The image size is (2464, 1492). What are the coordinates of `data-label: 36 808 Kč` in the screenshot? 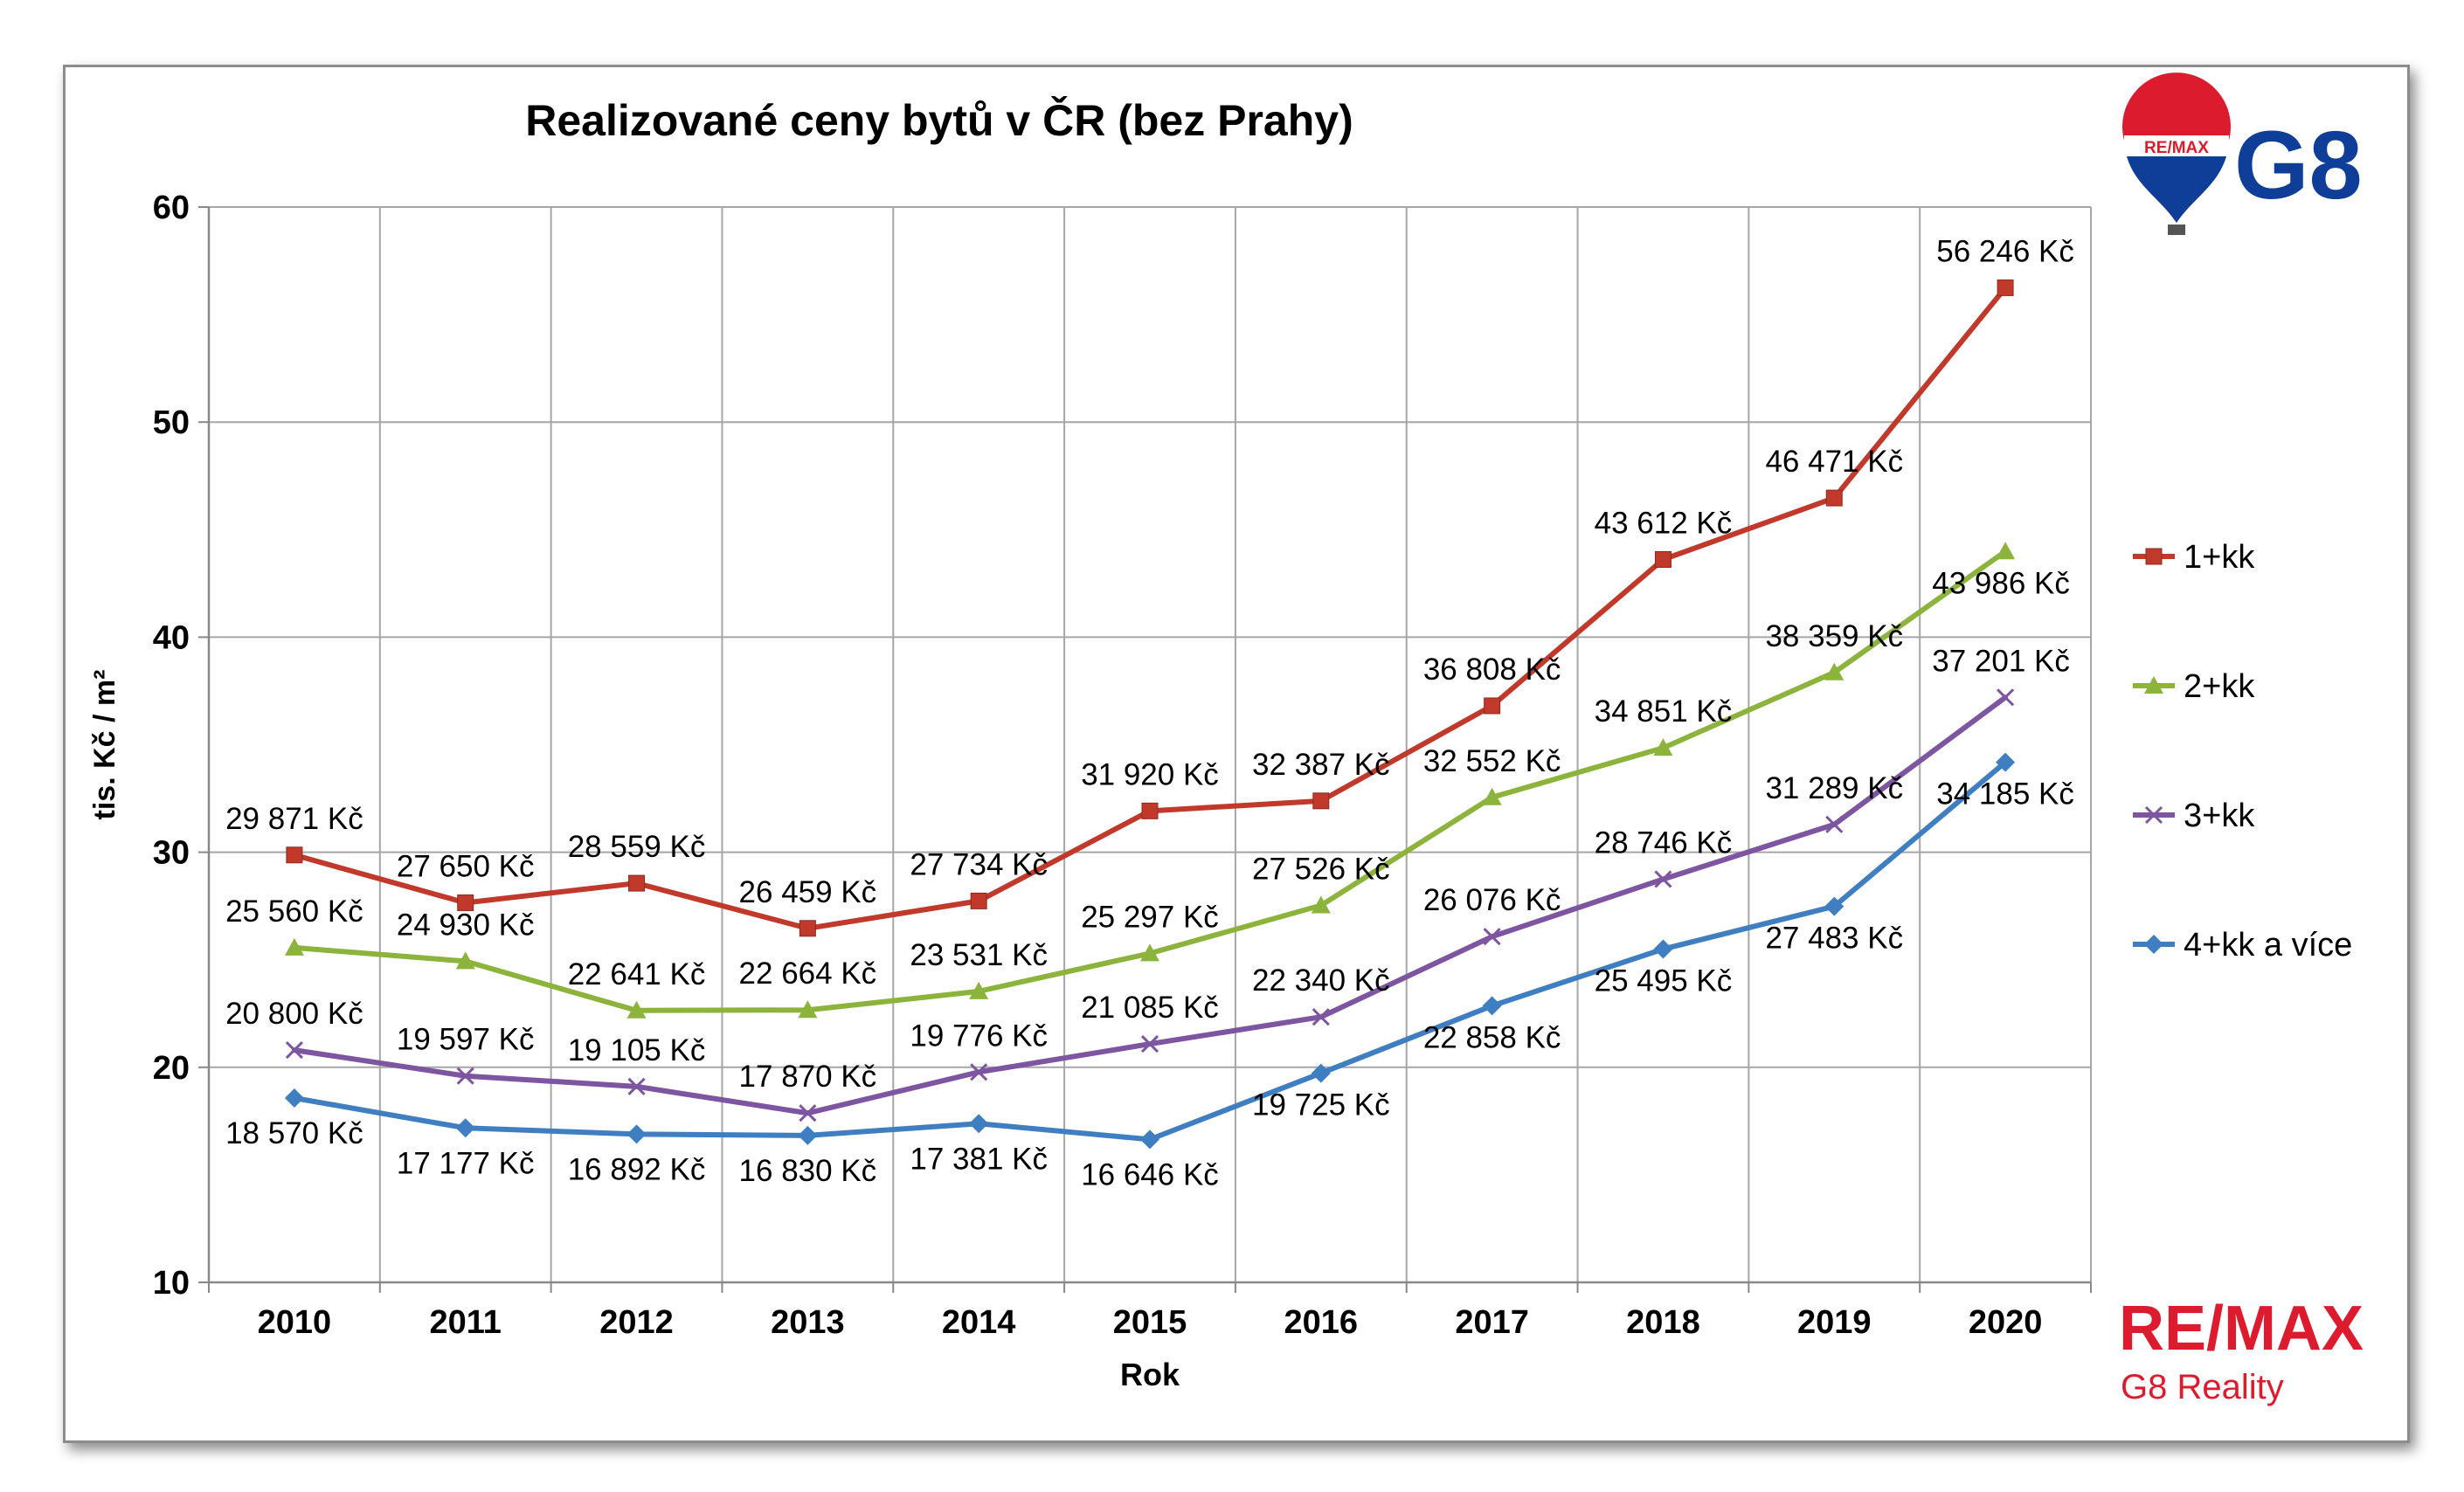 It's located at (1492, 670).